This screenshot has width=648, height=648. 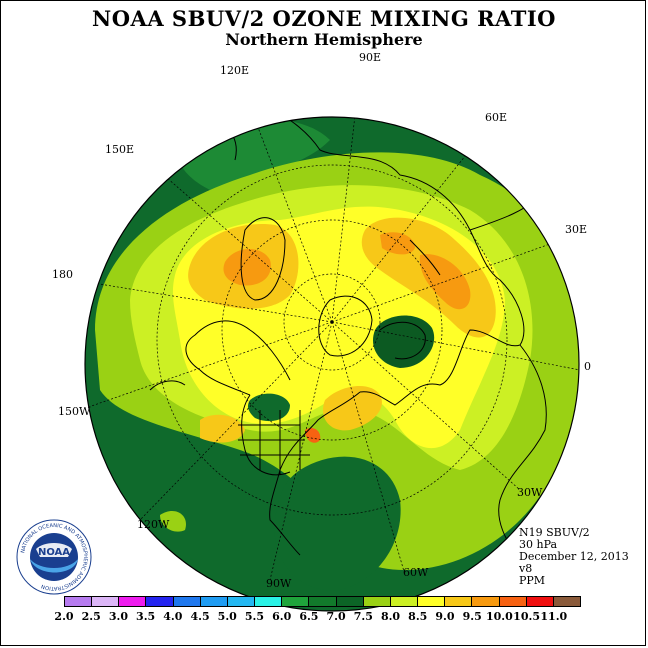 What do you see at coordinates (254, 616) in the screenshot?
I see `colorbar-tick-label: 5.5` at bounding box center [254, 616].